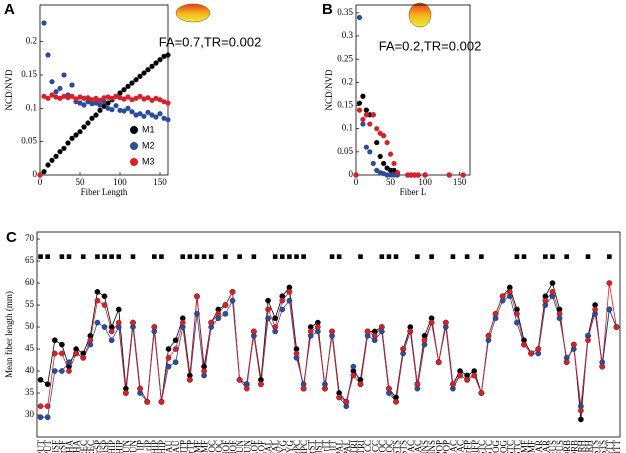  What do you see at coordinates (62, 446) in the screenshot?
I see `x-tick-label: rSF` at bounding box center [62, 446].